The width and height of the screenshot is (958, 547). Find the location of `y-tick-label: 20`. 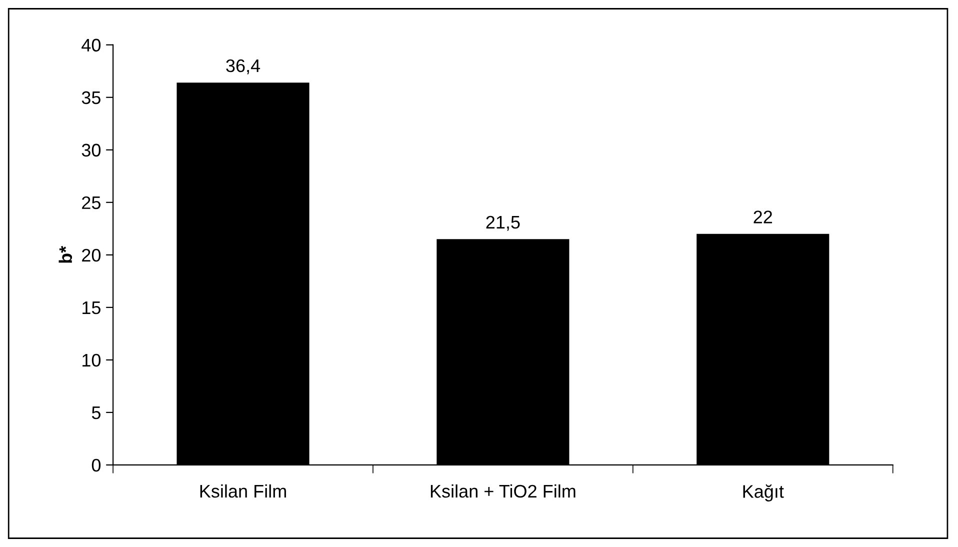

y-tick-label: 20 is located at coordinates (91, 255).